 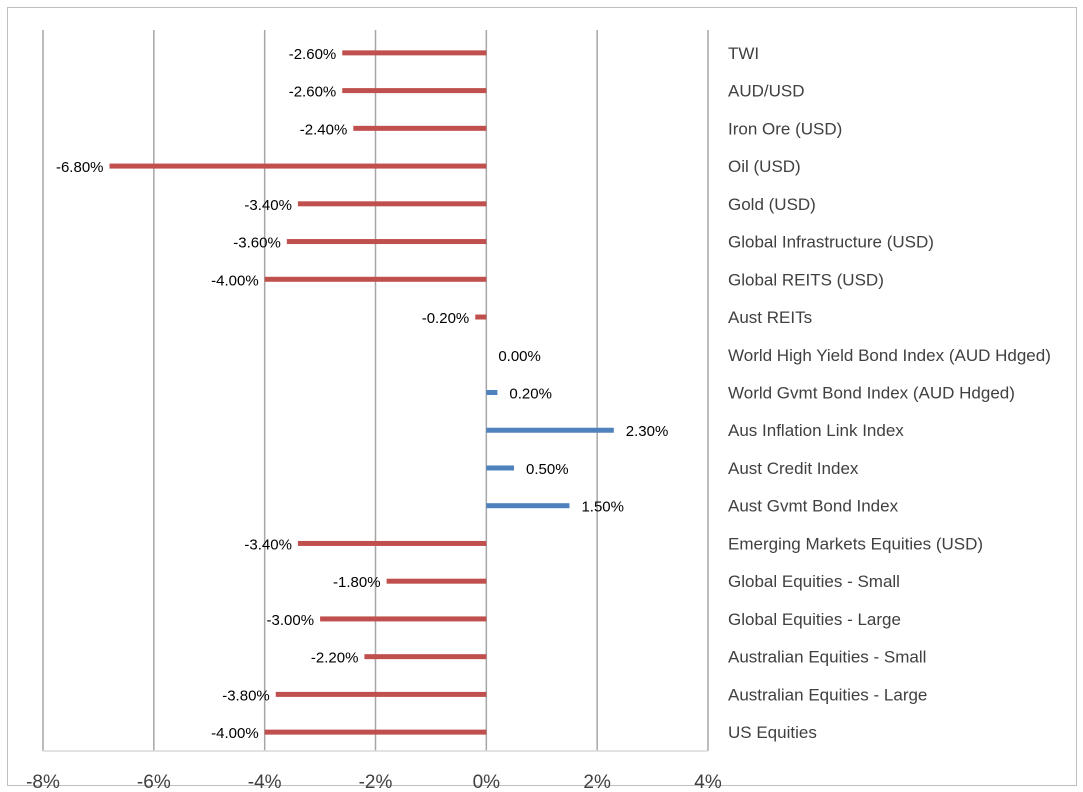 What do you see at coordinates (446, 318) in the screenshot?
I see `data-label: -0.20%` at bounding box center [446, 318].